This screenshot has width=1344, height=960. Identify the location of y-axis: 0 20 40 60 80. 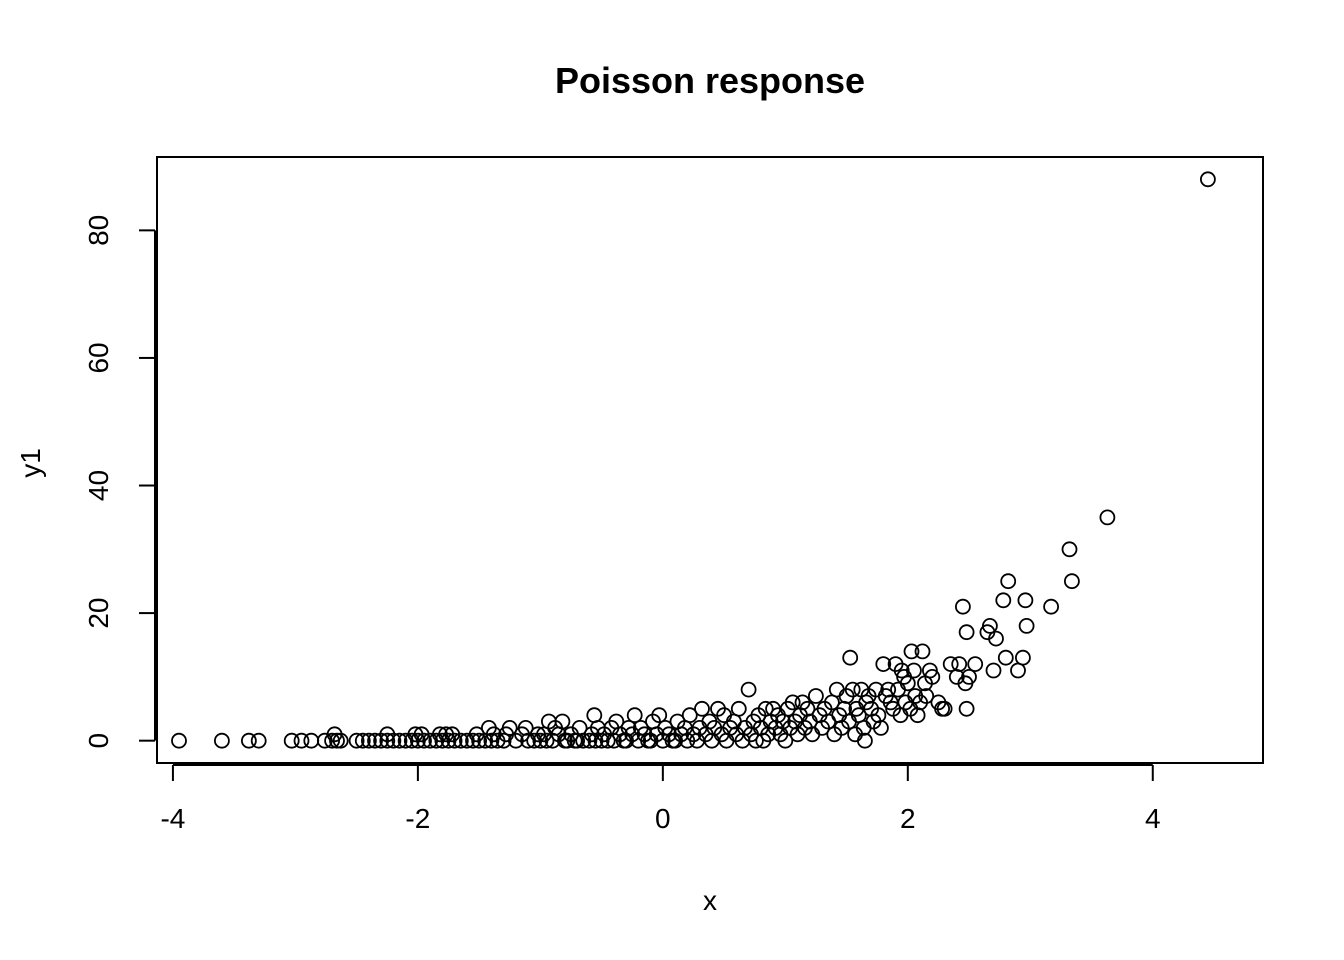
(119, 482).